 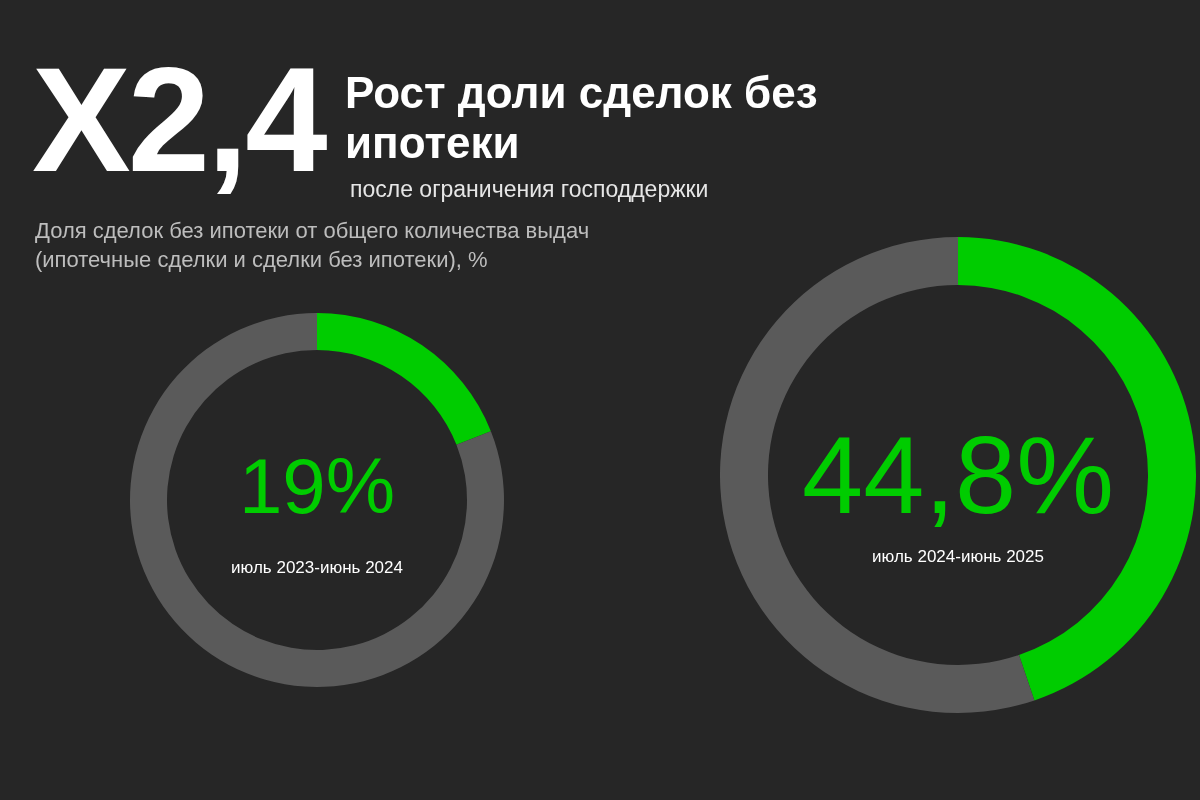 I want to click on text: июль 2023-июнь 2024, so click(x=317, y=567).